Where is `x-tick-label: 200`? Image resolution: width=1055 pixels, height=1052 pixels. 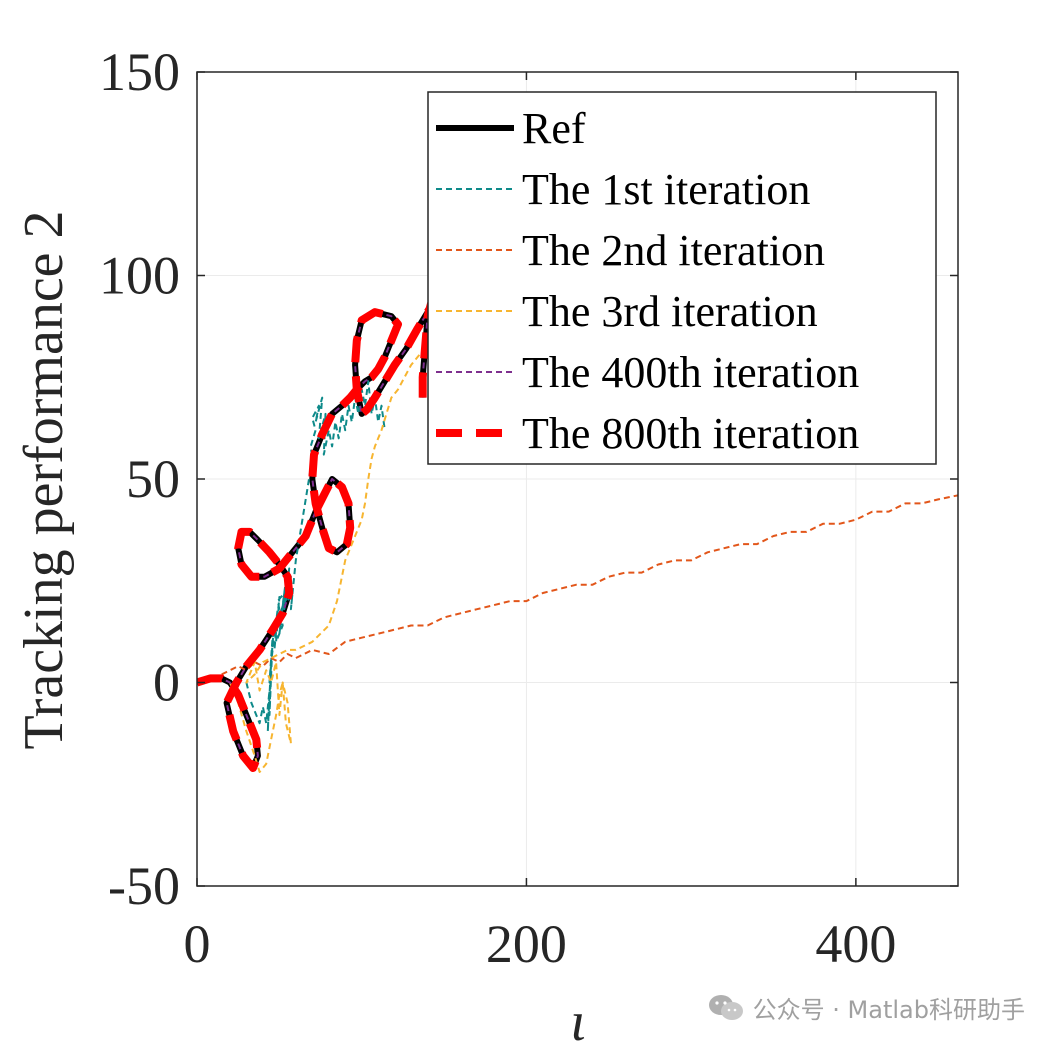
x-tick-label: 200 is located at coordinates (526, 944).